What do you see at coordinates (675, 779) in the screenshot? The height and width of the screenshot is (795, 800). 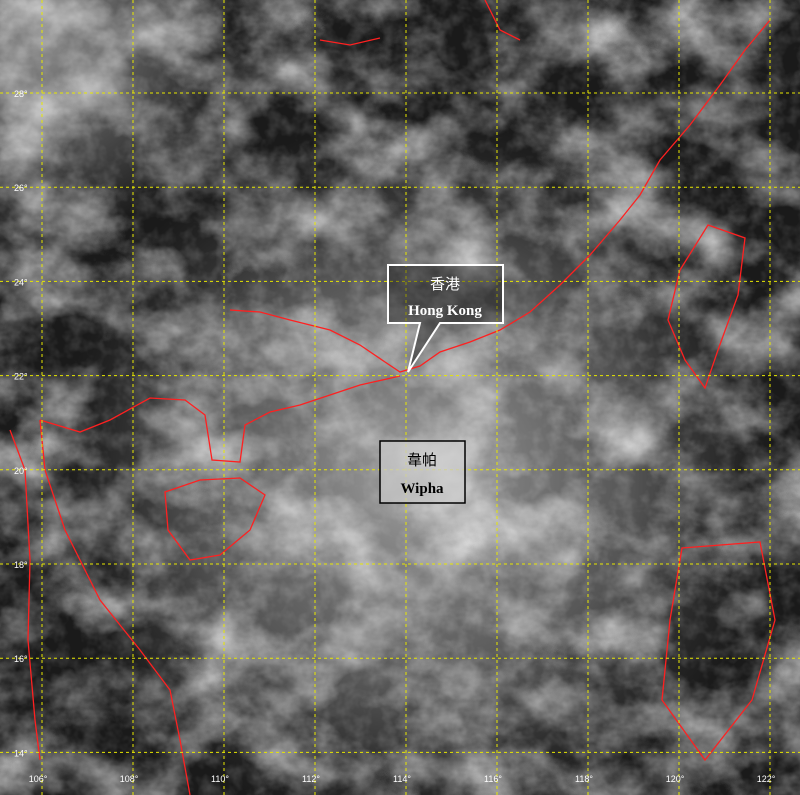 I see `longitude-label: 120°` at bounding box center [675, 779].